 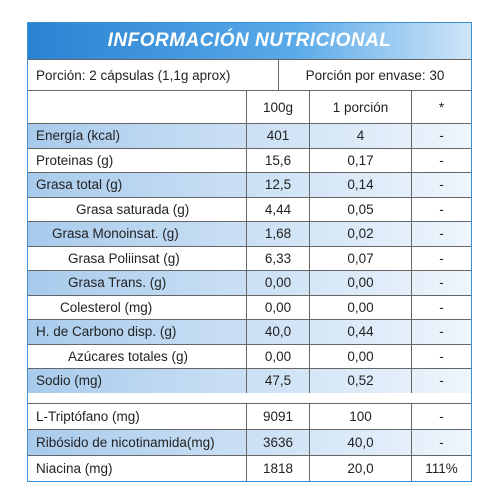 I want to click on row-label: Grasa Monoinsat. (g), so click(x=115, y=234).